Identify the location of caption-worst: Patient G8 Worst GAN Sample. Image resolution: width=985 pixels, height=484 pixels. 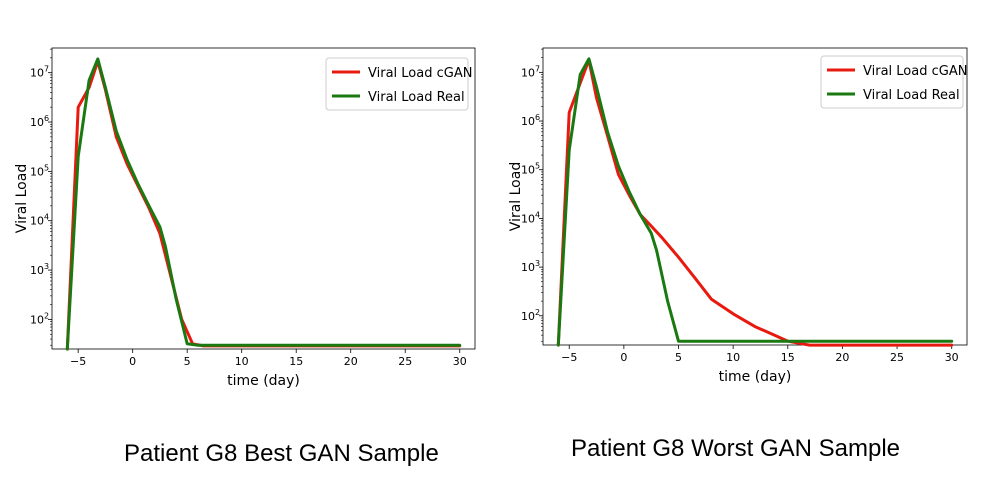
(736, 448).